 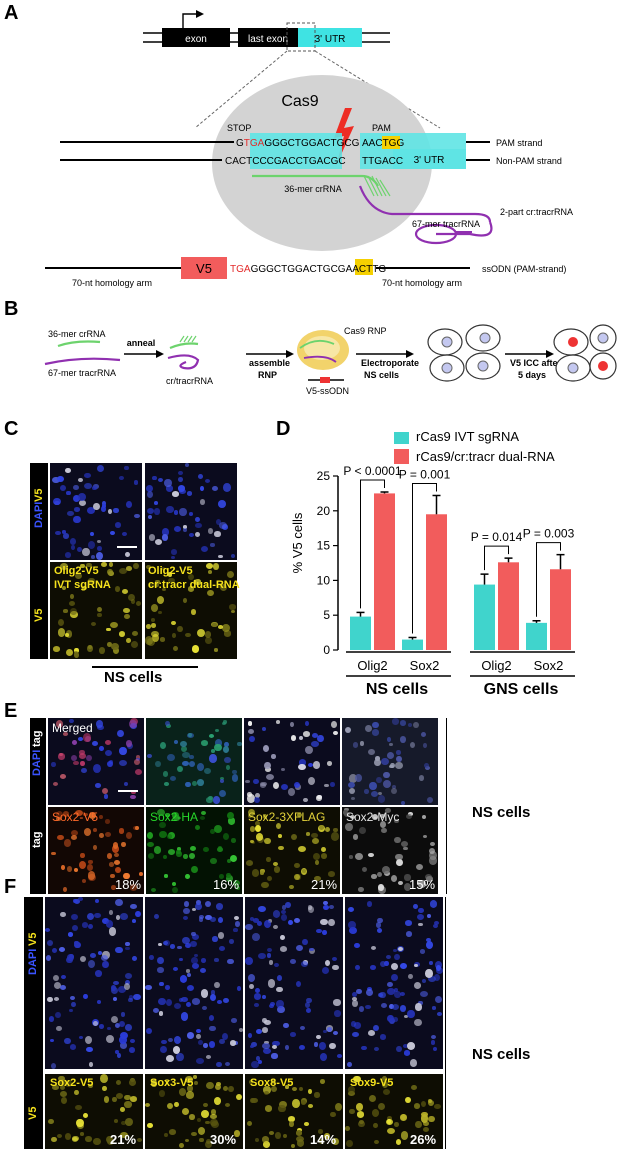 I want to click on e-row1-dapi: DAPI, so click(x=37, y=762).